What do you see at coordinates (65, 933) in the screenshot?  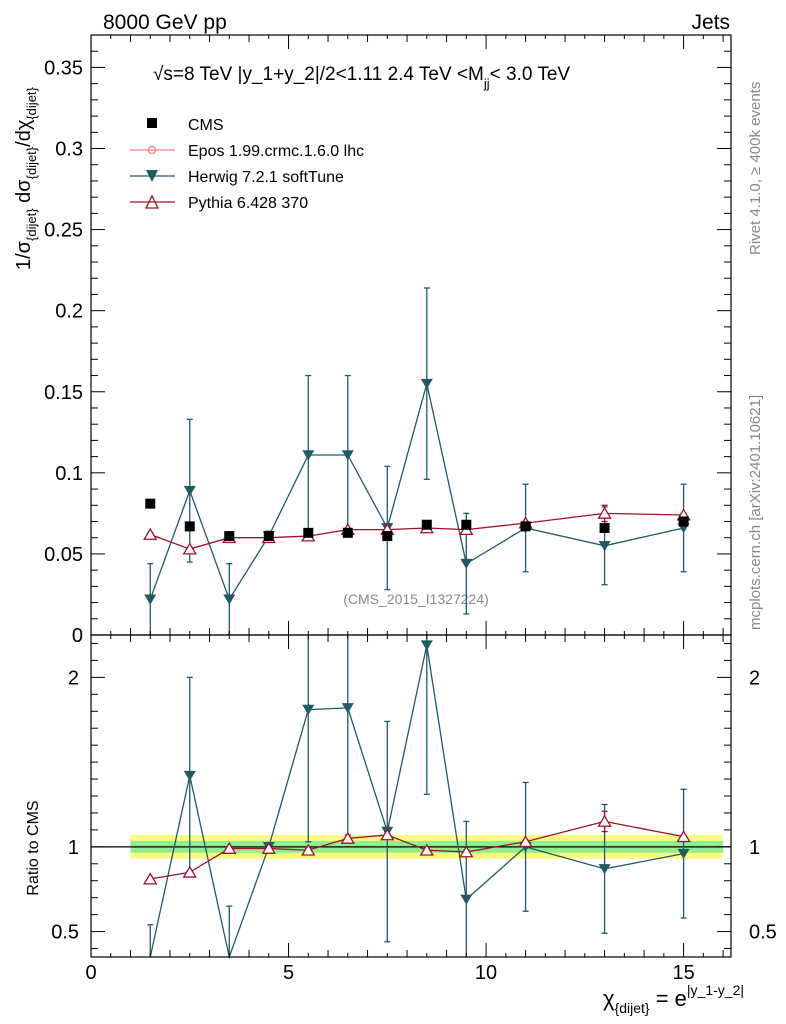 I see `ratio-y-tick-label: 0.5` at bounding box center [65, 933].